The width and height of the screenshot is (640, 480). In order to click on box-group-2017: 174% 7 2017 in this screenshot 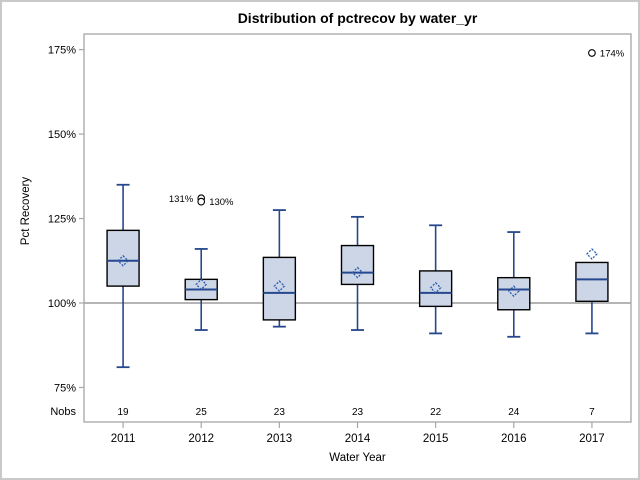, I will do `click(600, 246)`.